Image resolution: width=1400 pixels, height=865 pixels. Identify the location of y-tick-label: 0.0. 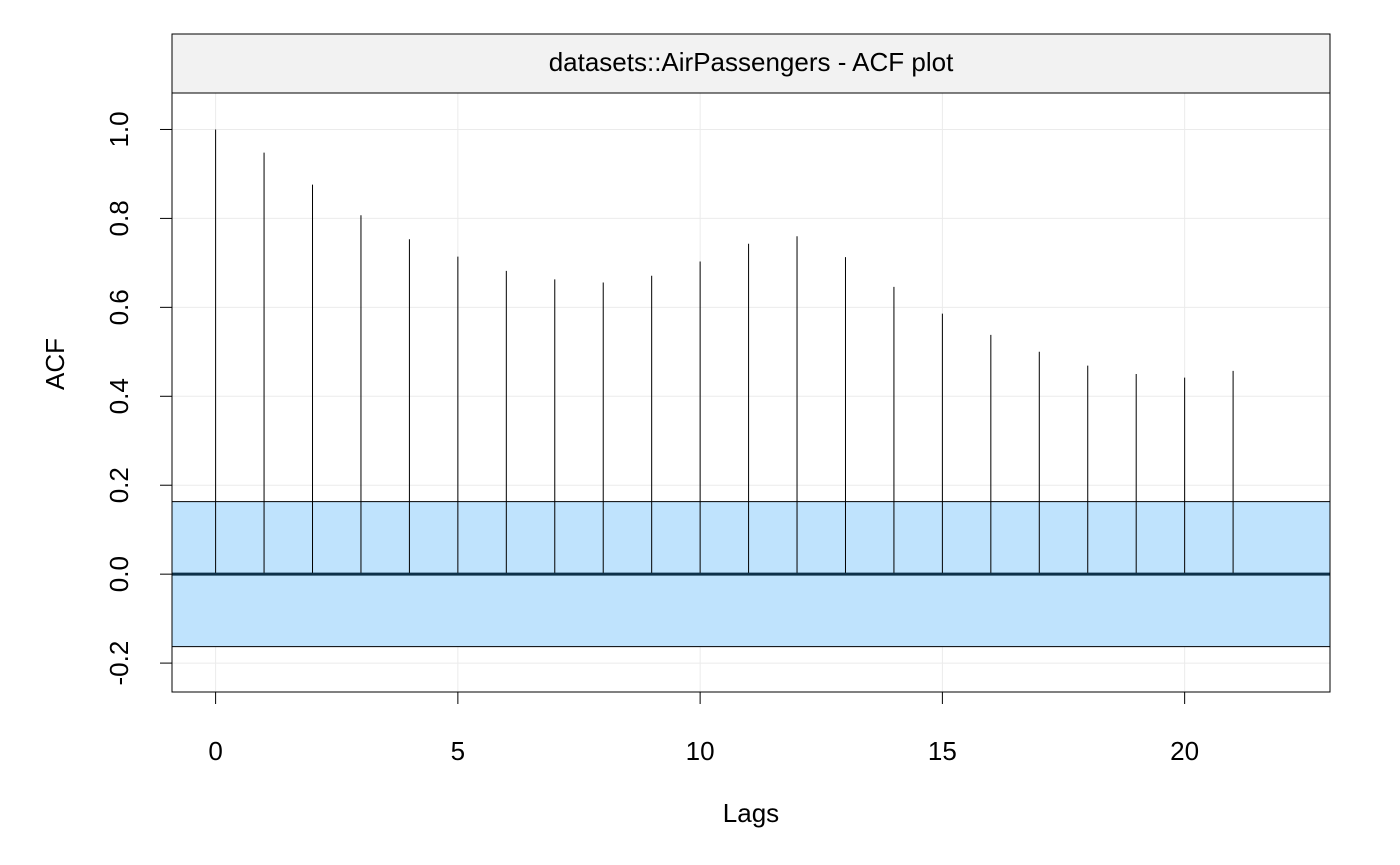
(119, 574).